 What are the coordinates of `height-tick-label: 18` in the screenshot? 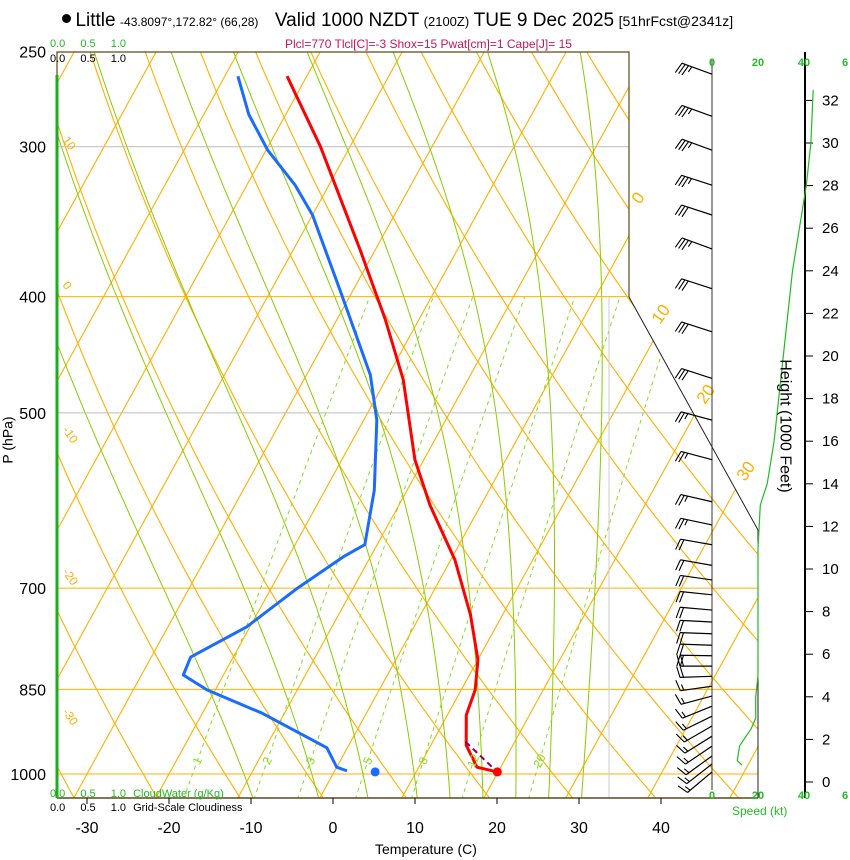 It's located at (830, 399).